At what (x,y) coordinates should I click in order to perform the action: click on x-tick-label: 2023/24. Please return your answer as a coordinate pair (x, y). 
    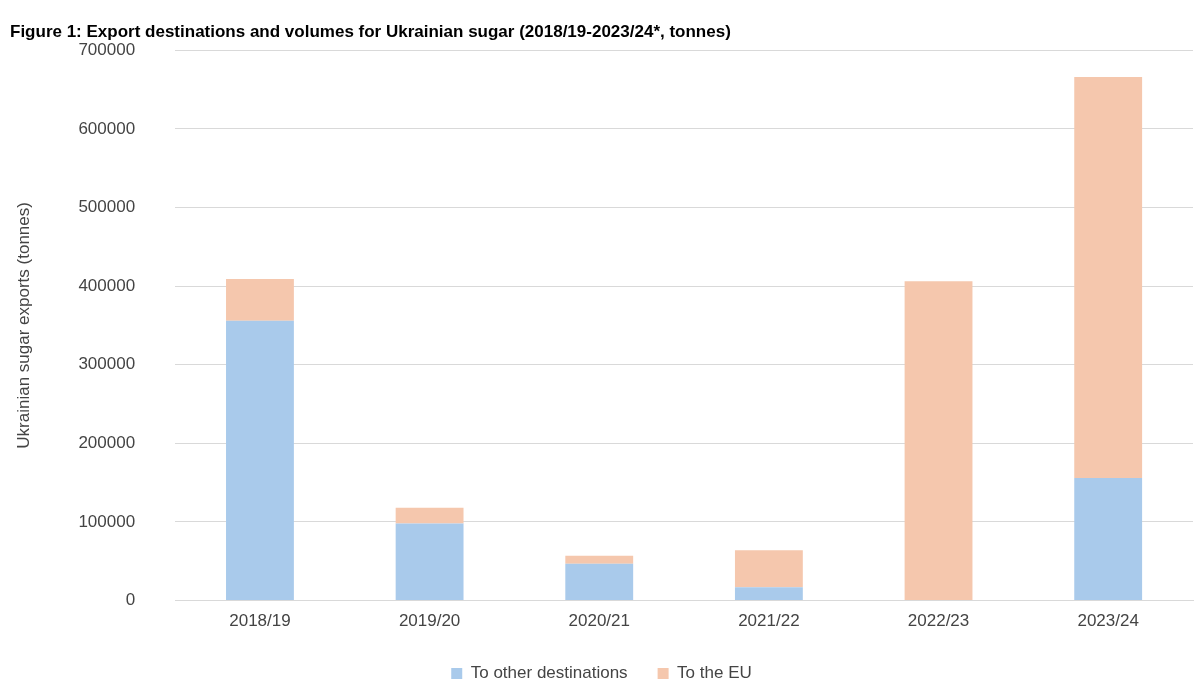
    Looking at the image, I should click on (1108, 621).